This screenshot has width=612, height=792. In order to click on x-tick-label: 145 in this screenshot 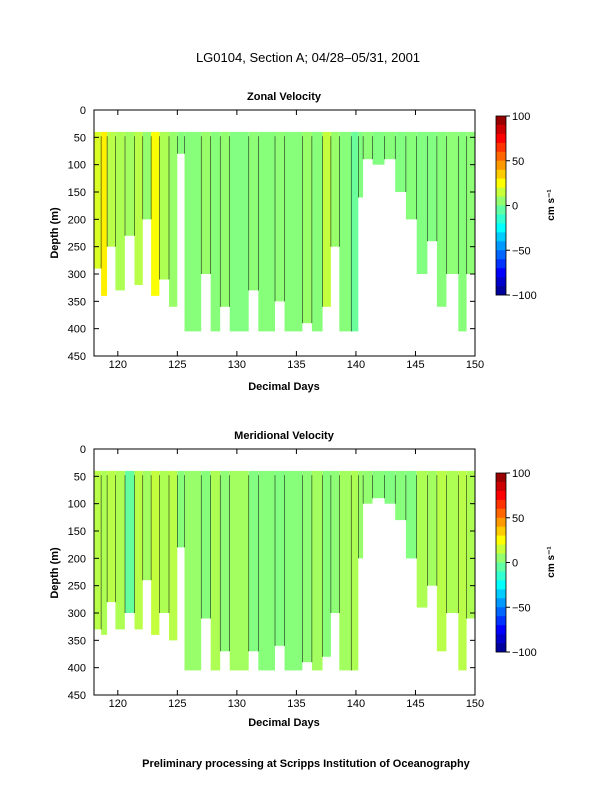, I will do `click(415, 365)`.